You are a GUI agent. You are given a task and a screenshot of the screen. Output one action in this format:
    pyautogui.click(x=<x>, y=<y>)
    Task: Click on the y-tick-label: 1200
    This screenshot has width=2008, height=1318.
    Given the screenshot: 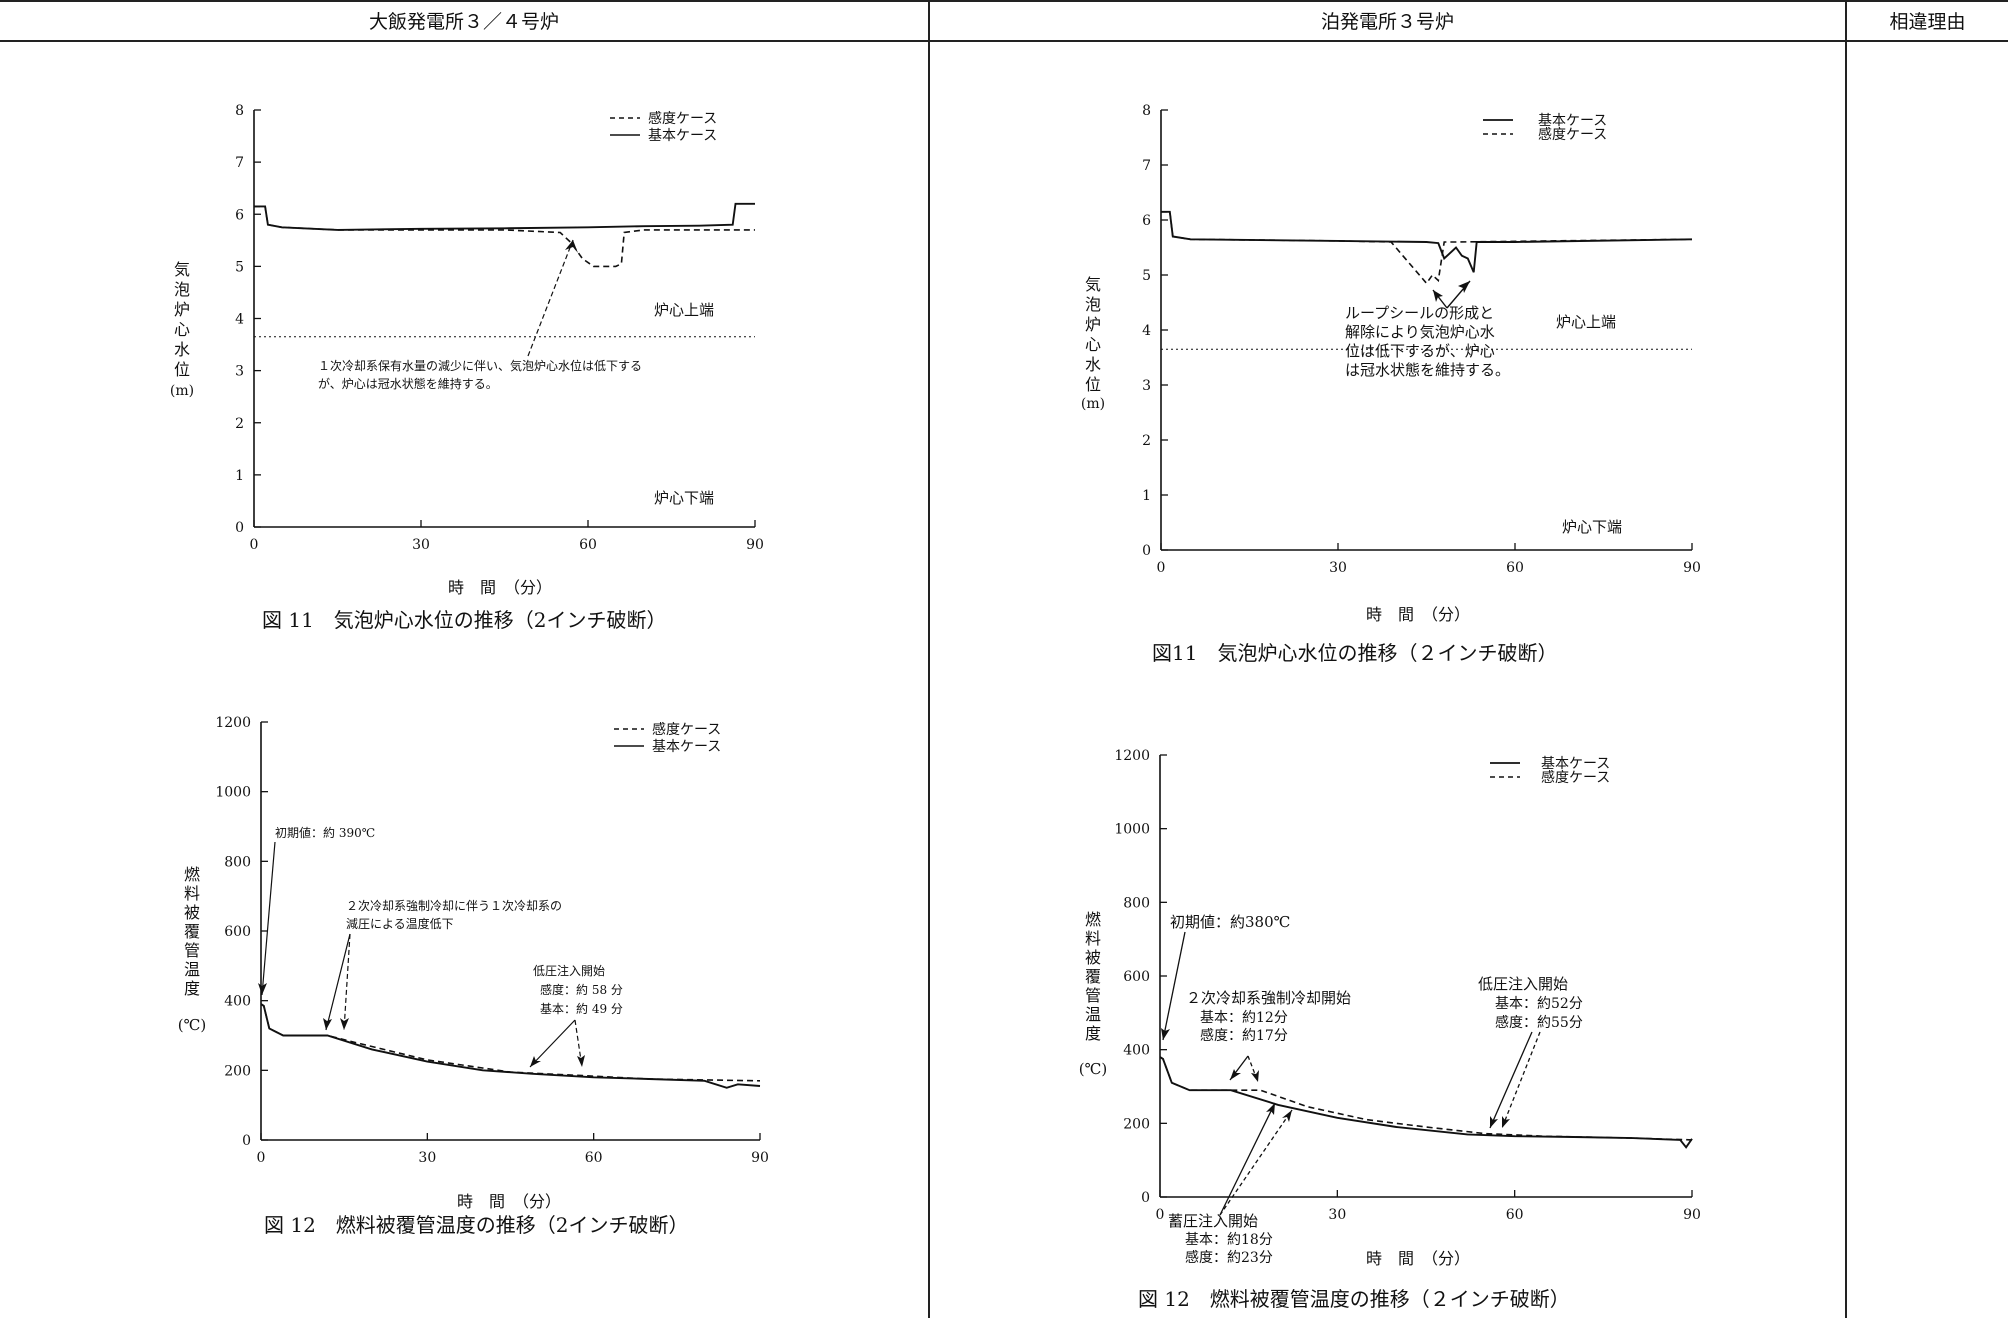 What is the action you would take?
    pyautogui.click(x=1132, y=756)
    